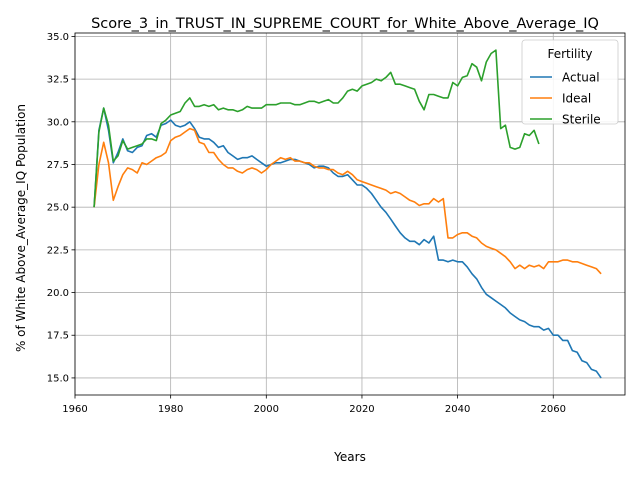 This screenshot has width=640, height=480. I want to click on y-tick-label: 17.5, so click(58, 336).